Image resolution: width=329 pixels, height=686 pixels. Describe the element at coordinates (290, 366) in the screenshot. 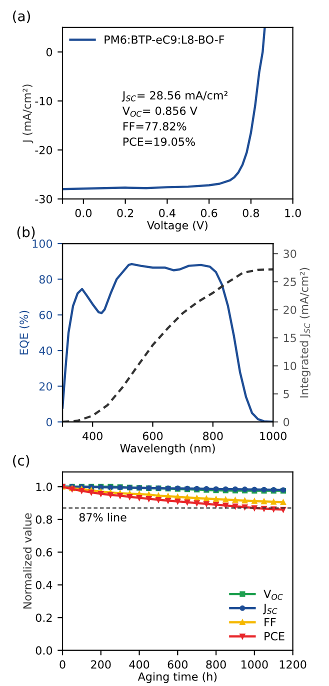

I see `y2-tick-label: 10` at that location.